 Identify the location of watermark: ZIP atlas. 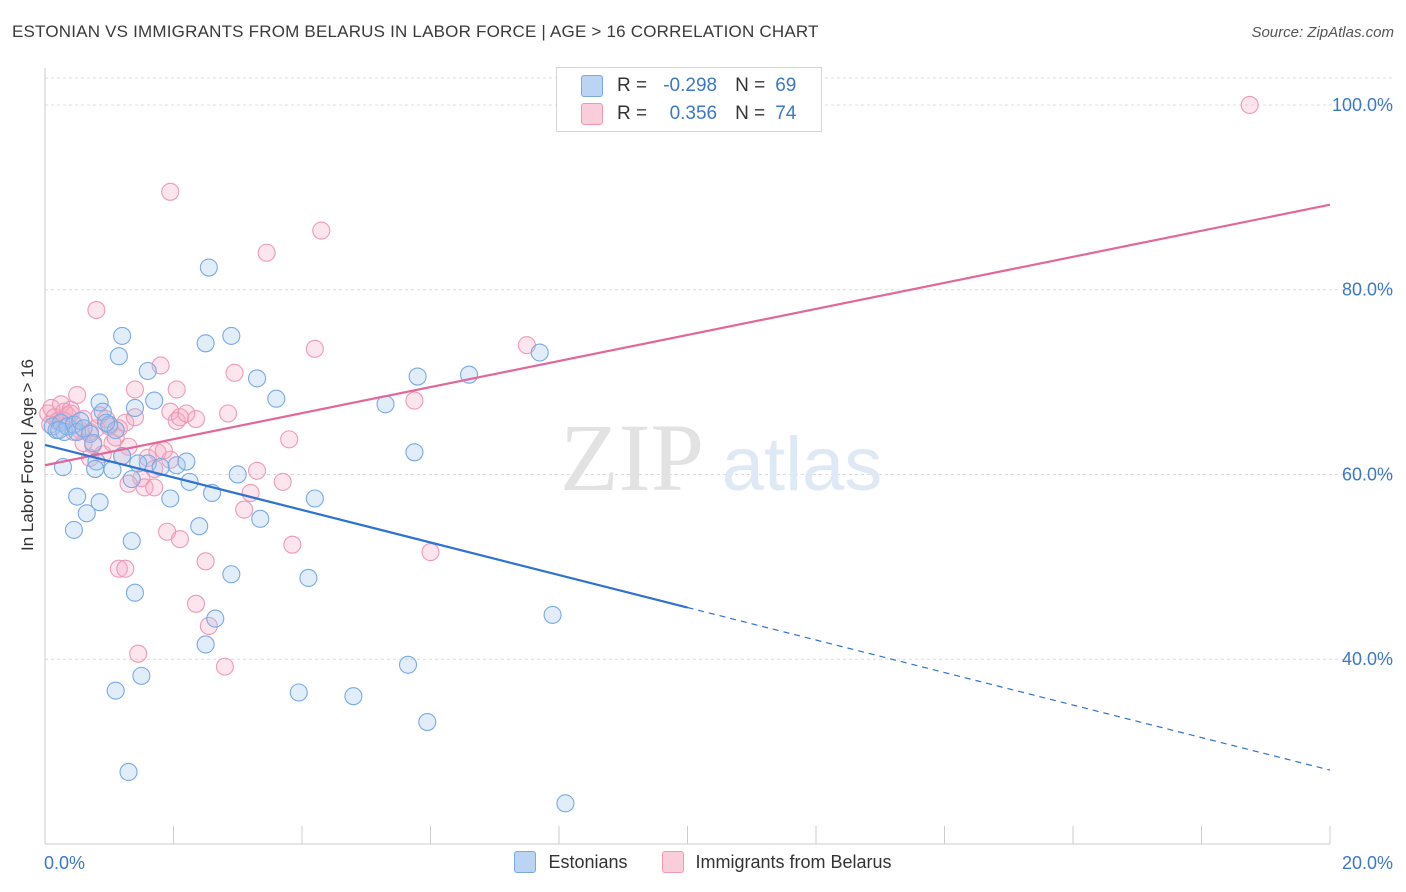
(721, 457).